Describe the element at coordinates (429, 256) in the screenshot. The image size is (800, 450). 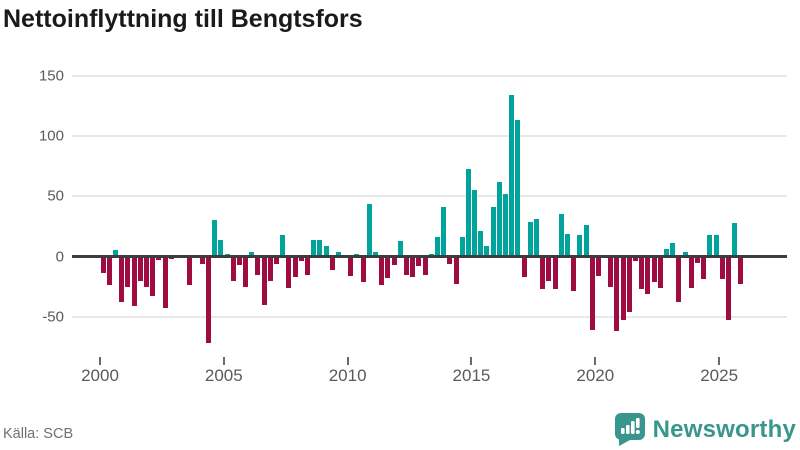
I see `zero-axis-line` at that location.